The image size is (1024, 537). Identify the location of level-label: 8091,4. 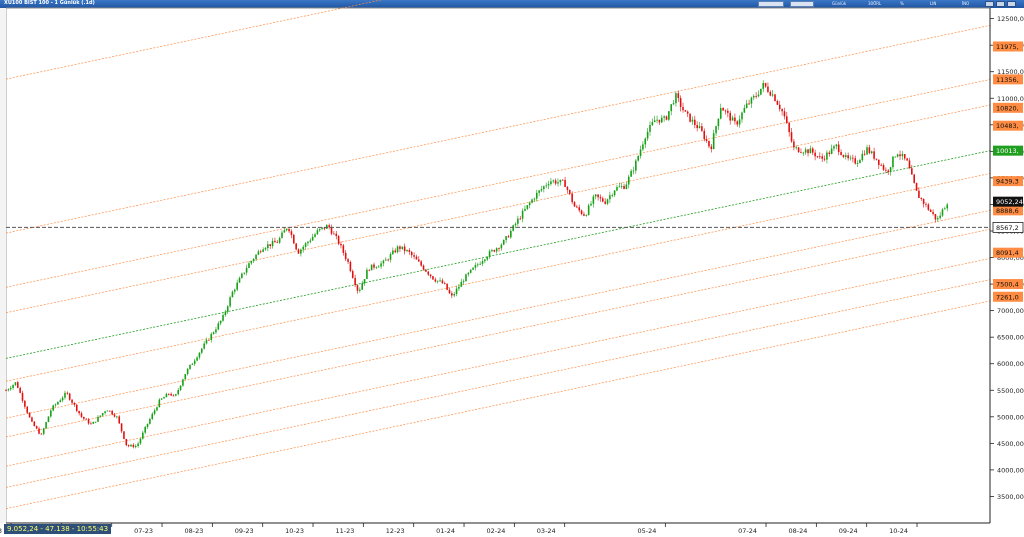
(1007, 253).